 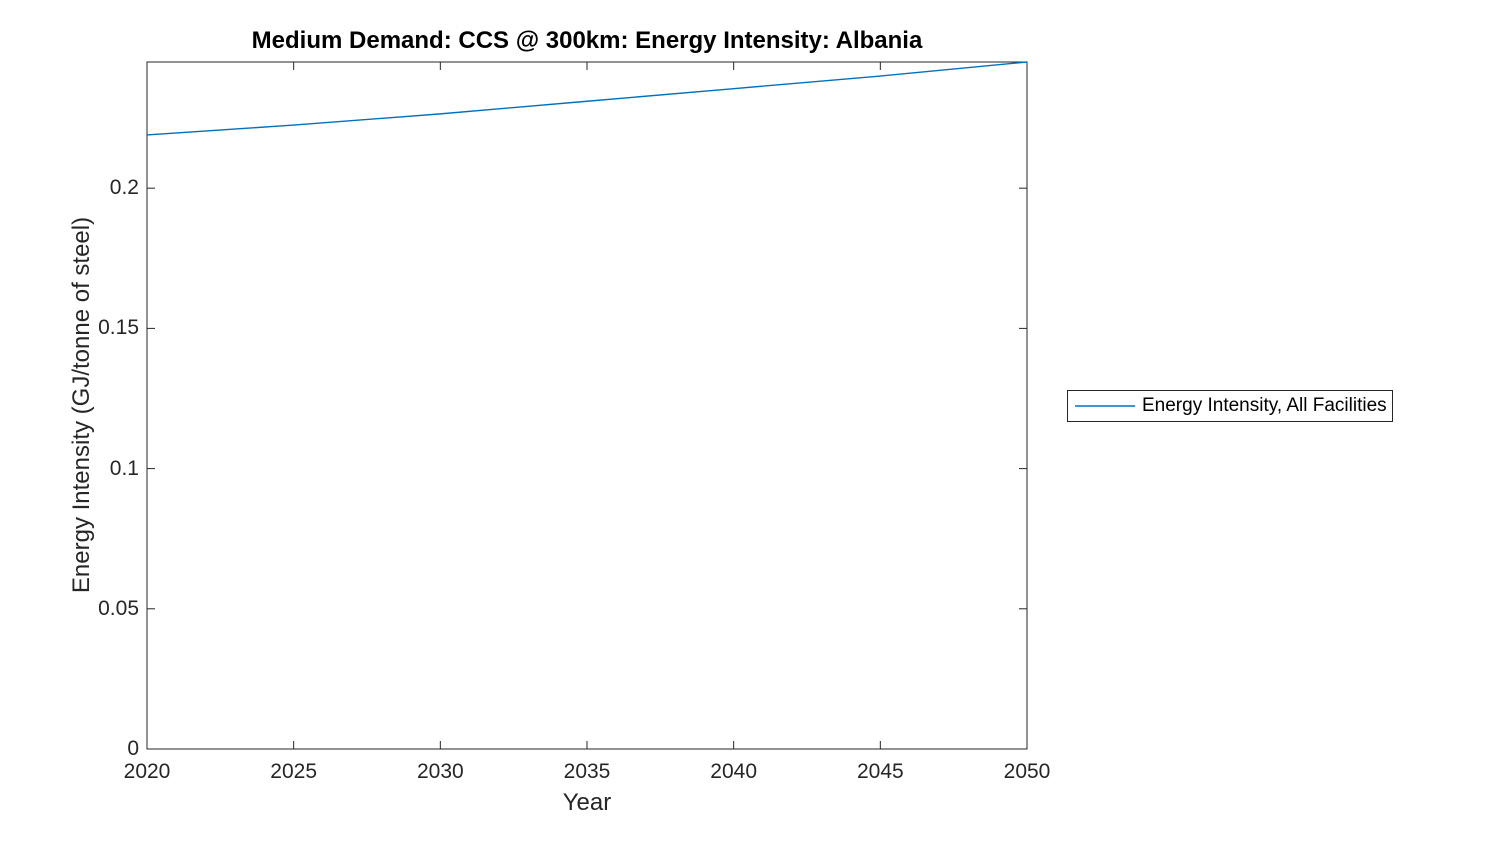 I want to click on y-tick-label: 0, so click(x=133, y=748).